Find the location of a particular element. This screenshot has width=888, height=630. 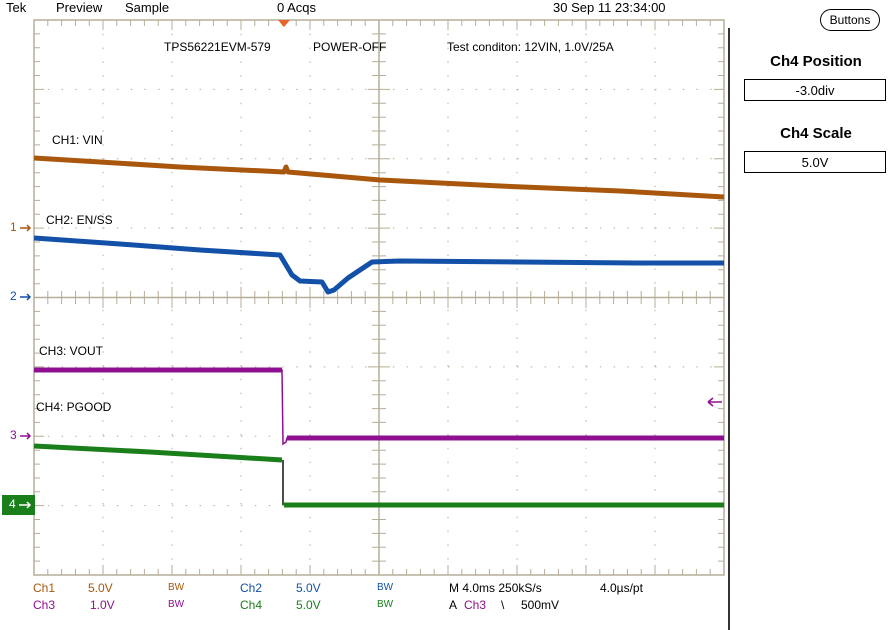

ch1-name: Ch1 is located at coordinates (44, 588).